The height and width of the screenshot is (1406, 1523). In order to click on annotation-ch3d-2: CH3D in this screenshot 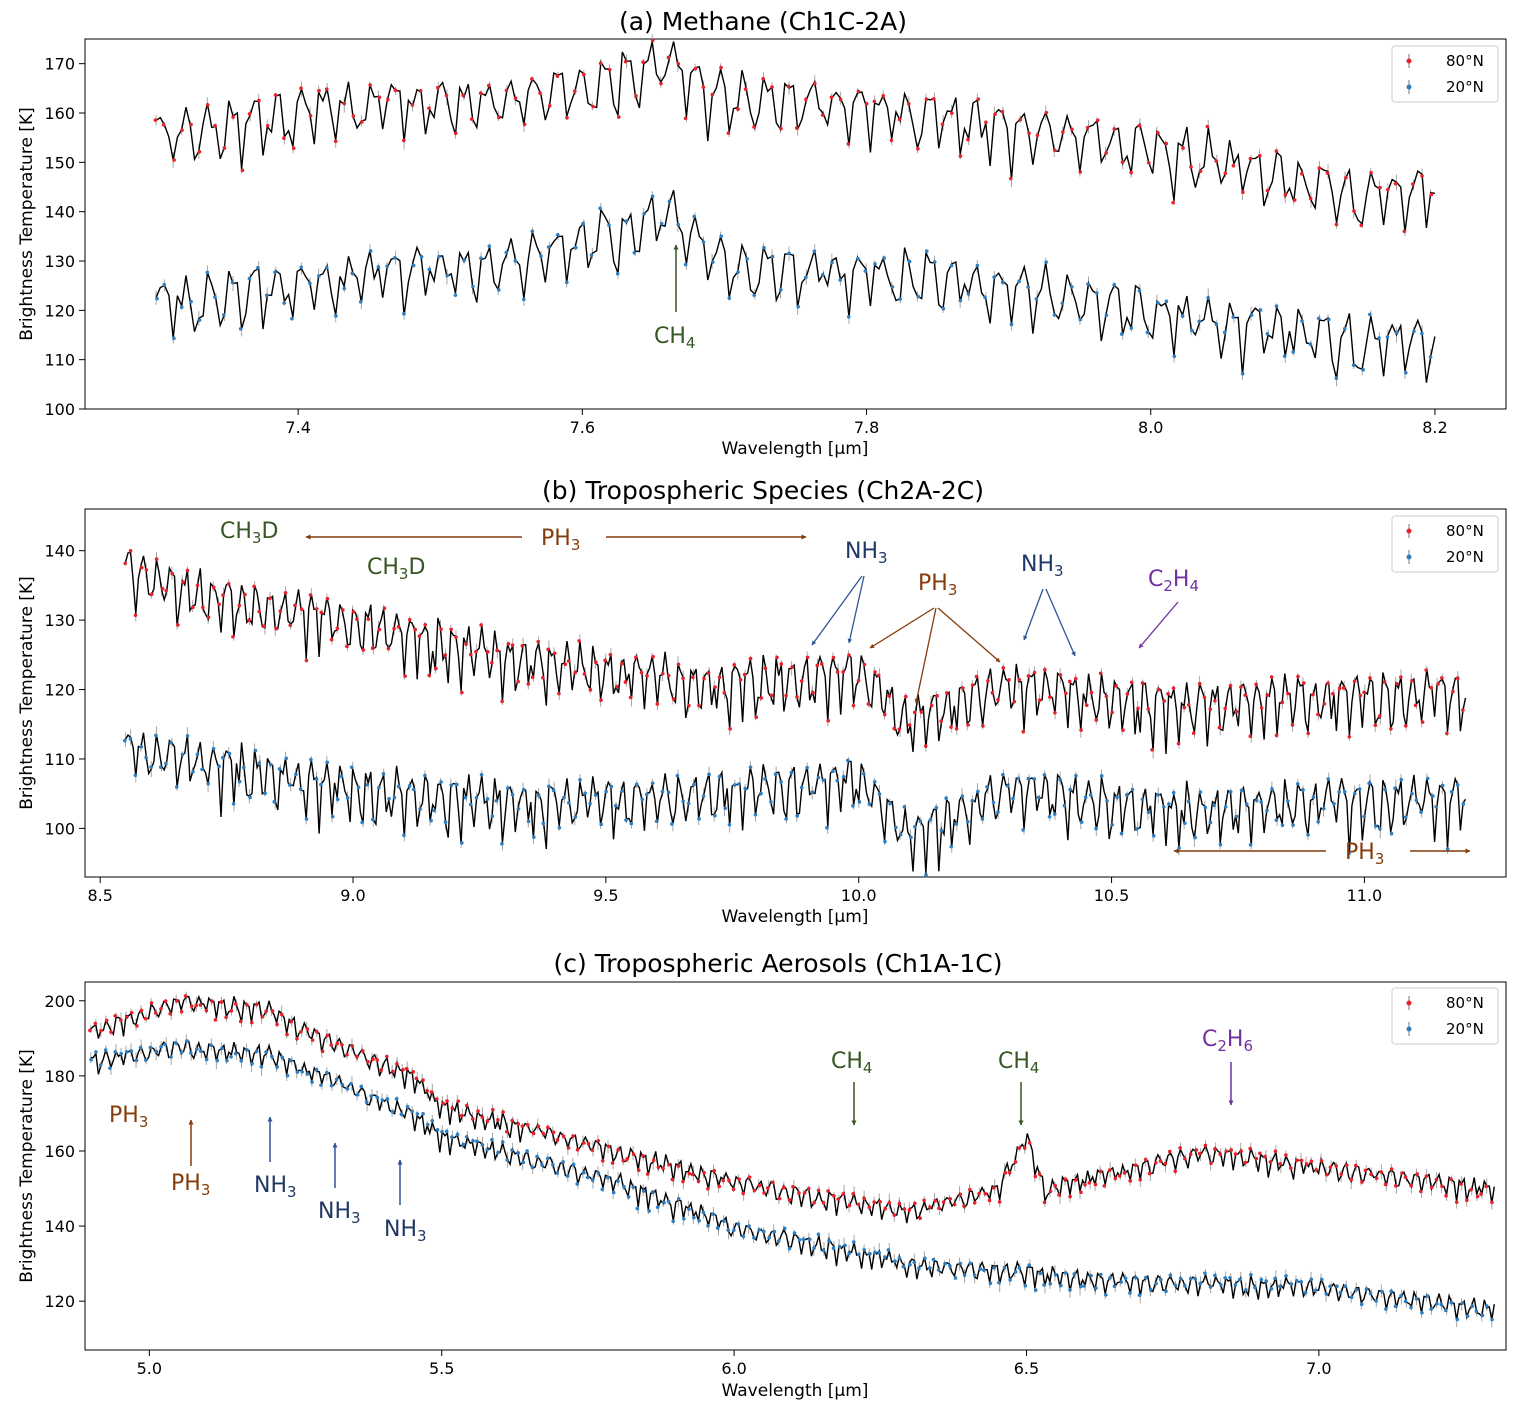, I will do `click(396, 569)`.